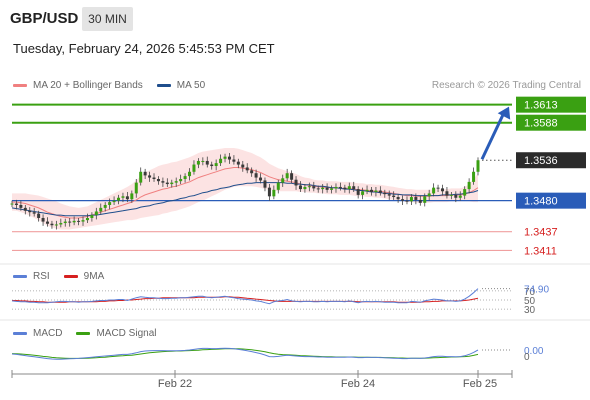 The image size is (590, 400). Describe the element at coordinates (527, 357) in the screenshot. I see `macd-zero-label: 0` at that location.